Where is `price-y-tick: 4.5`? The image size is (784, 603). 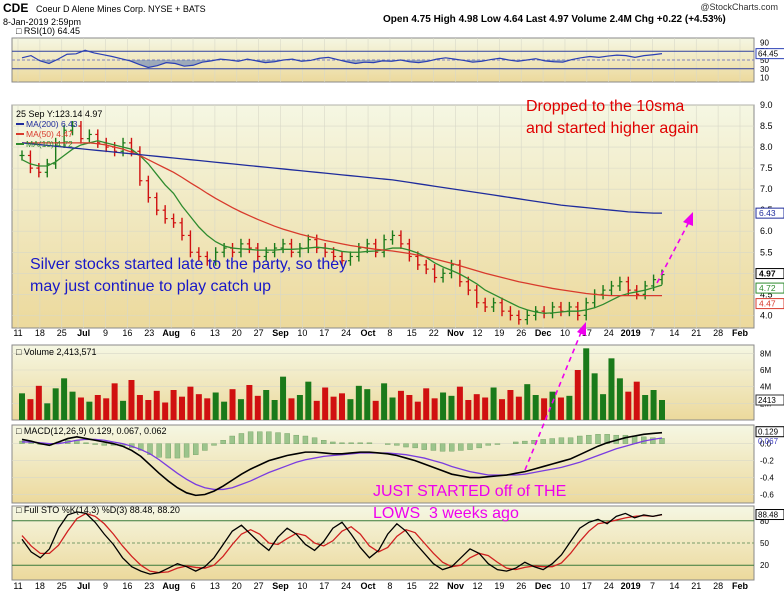 price-y-tick: 4.5 is located at coordinates (766, 294).